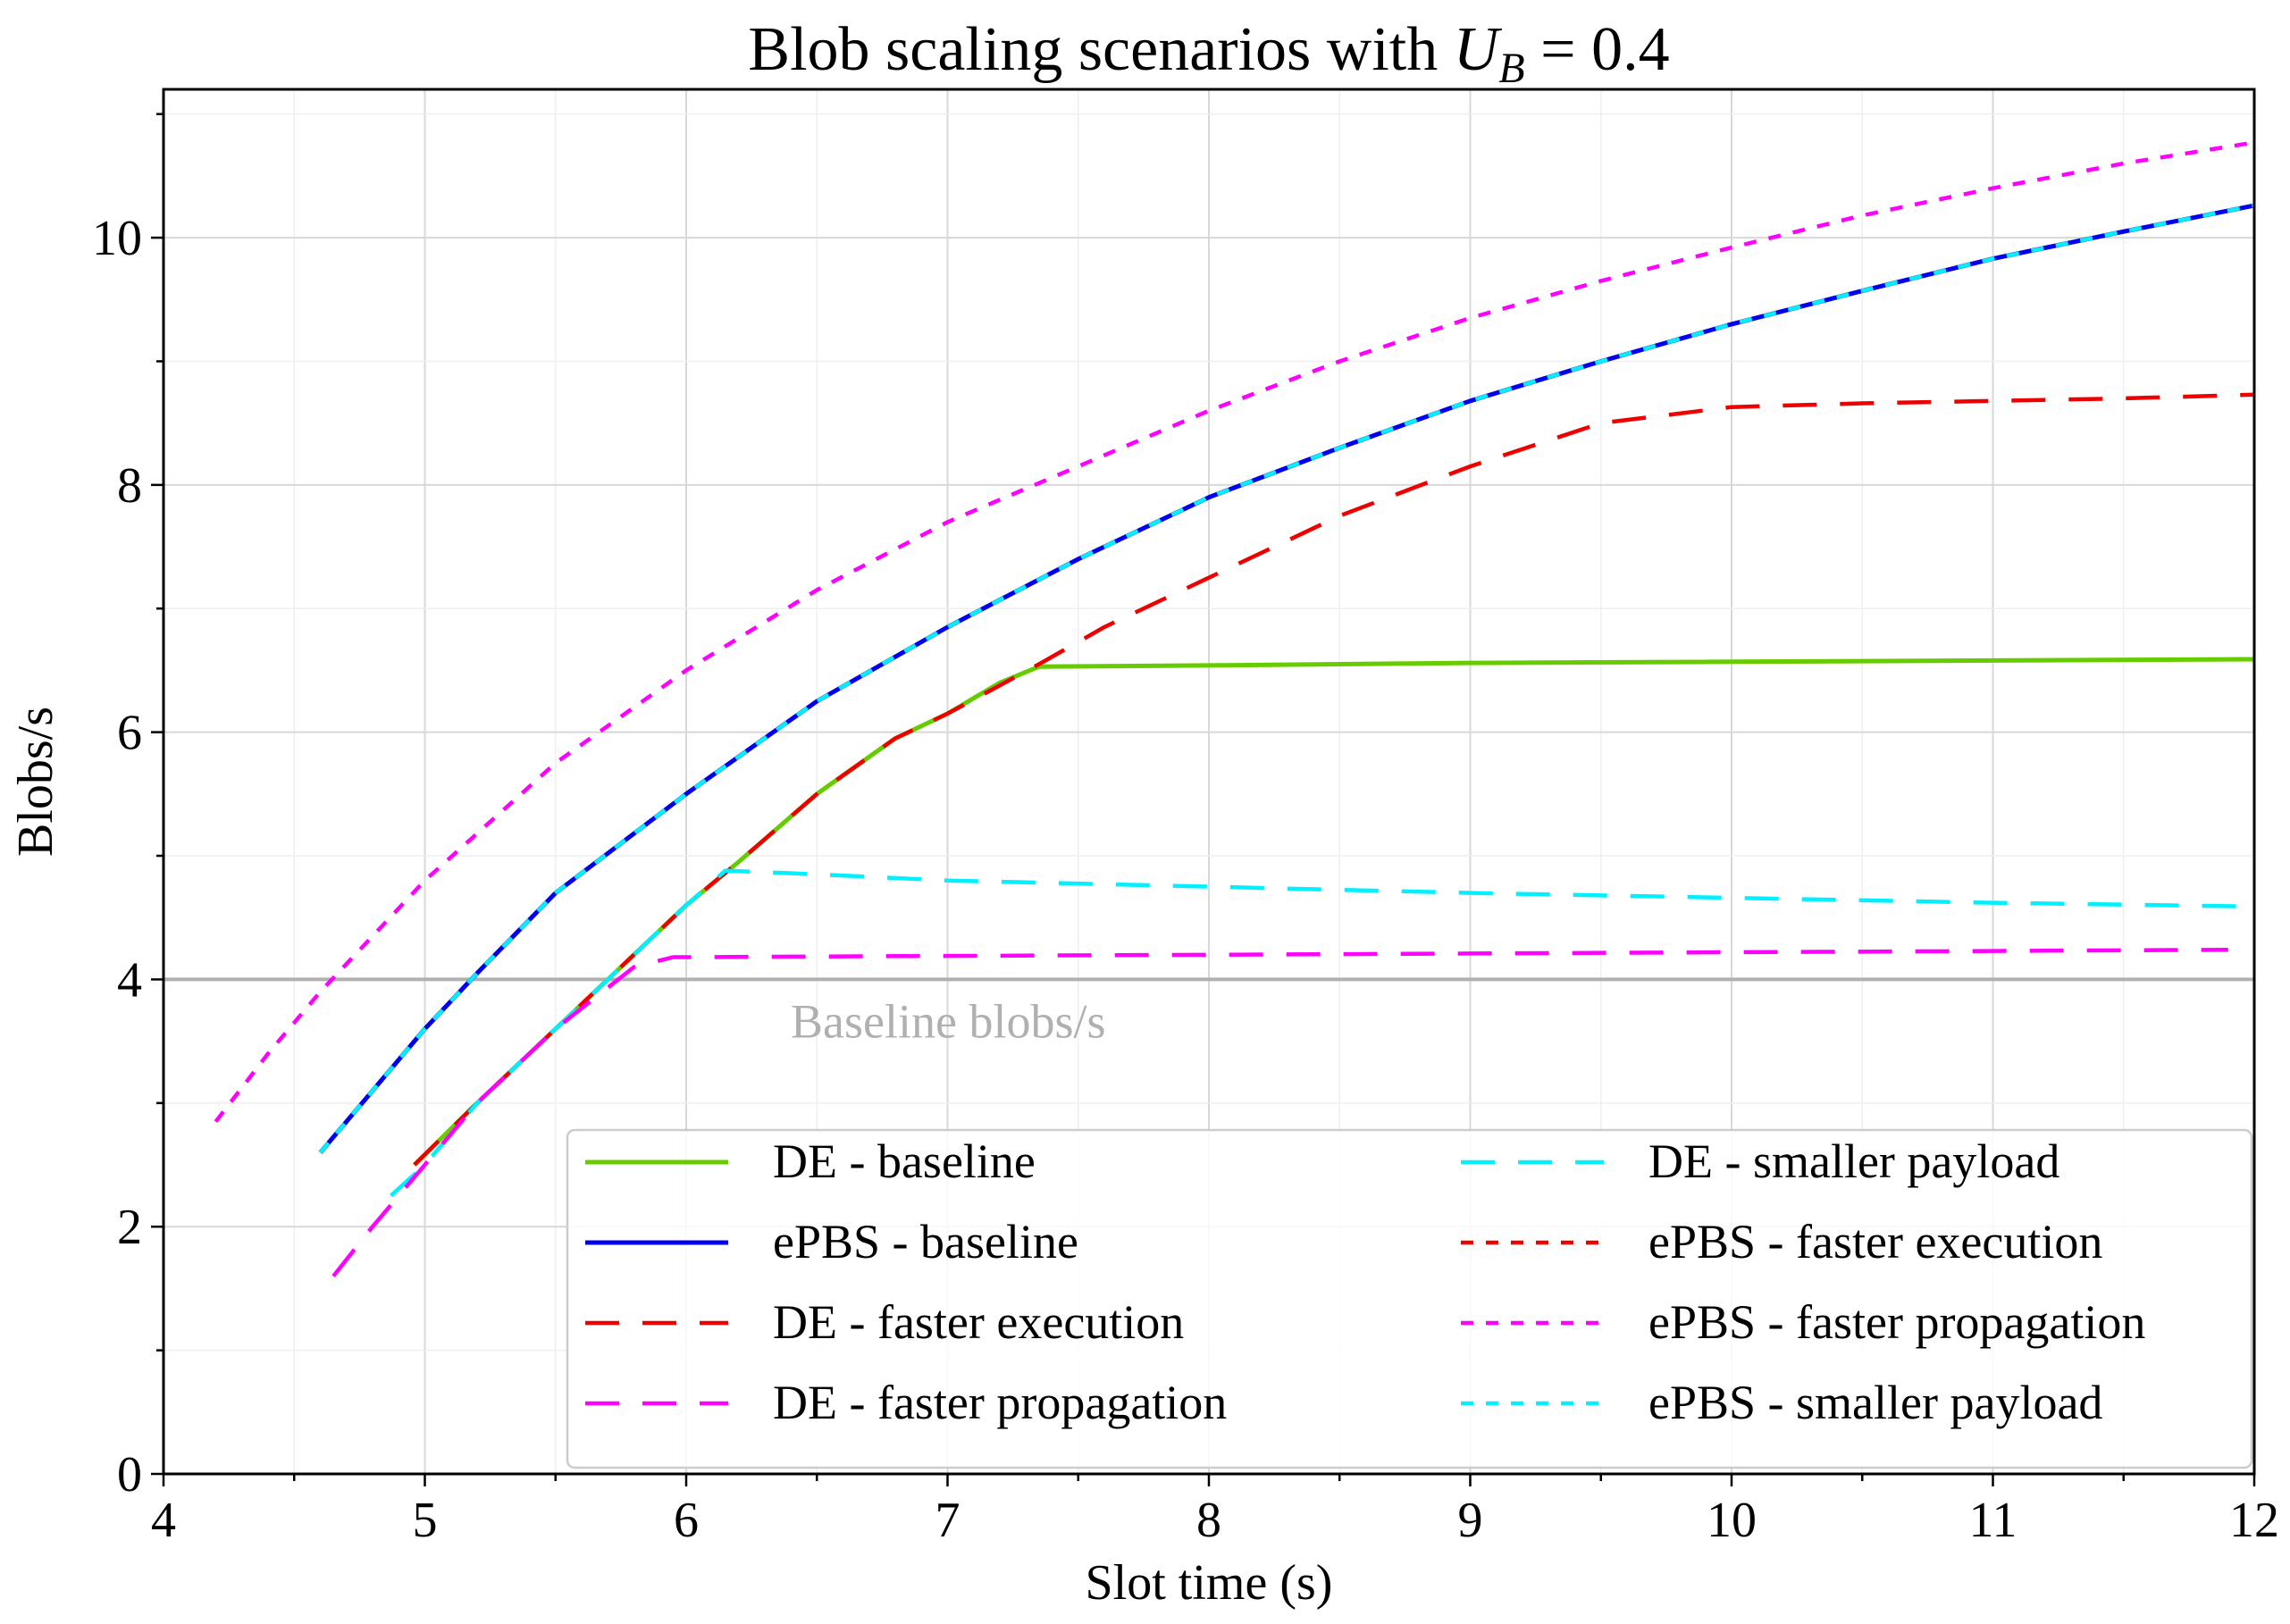 Image resolution: width=2290 pixels, height=1624 pixels. Describe the element at coordinates (1597, 49) in the screenshot. I see `title-math-rest: = 0.4` at that location.